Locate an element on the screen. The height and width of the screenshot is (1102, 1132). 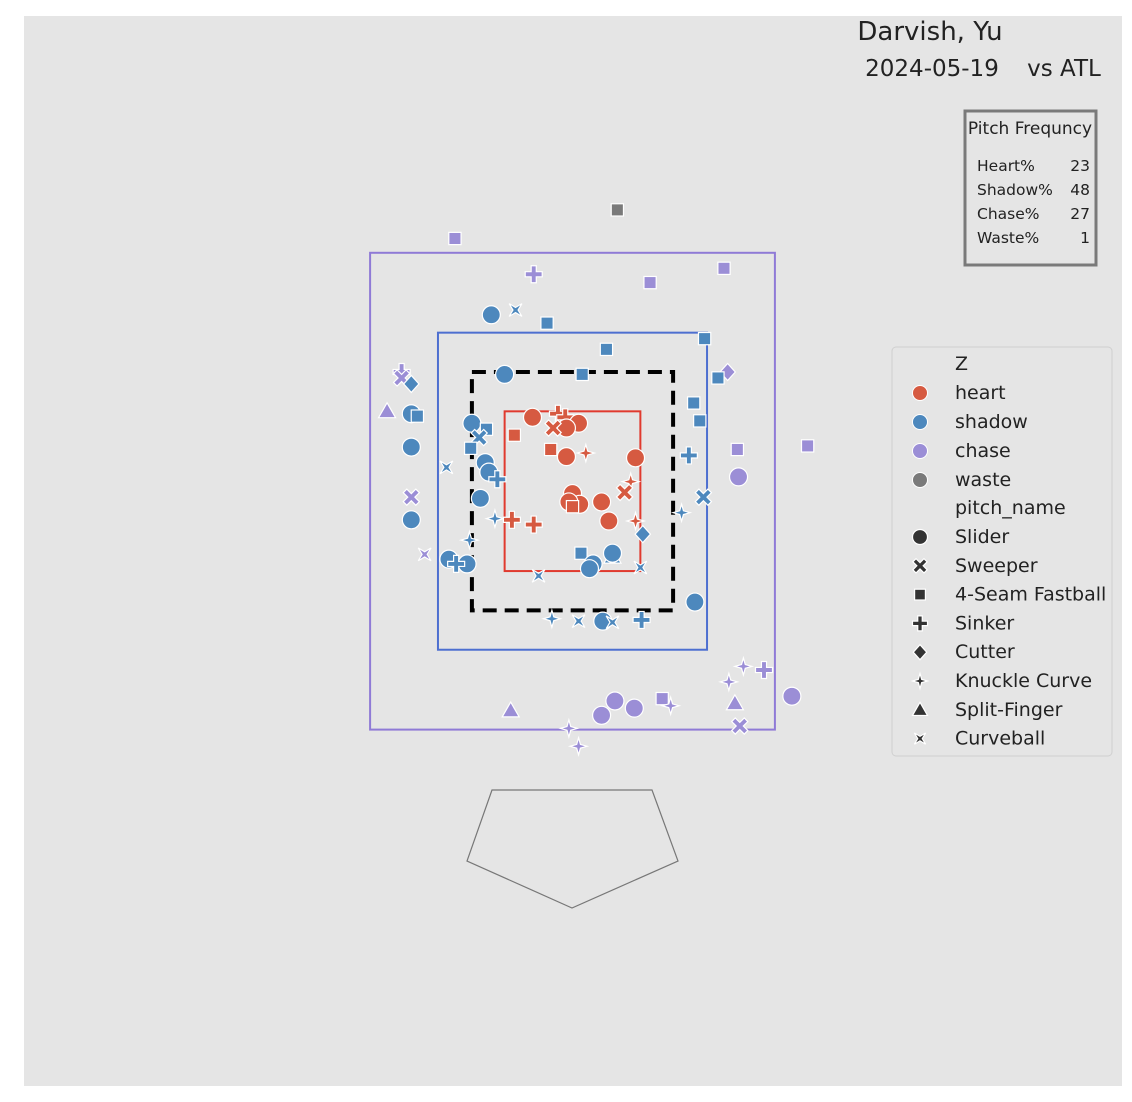
legend-pitch-label: Sweeper is located at coordinates (996, 566).